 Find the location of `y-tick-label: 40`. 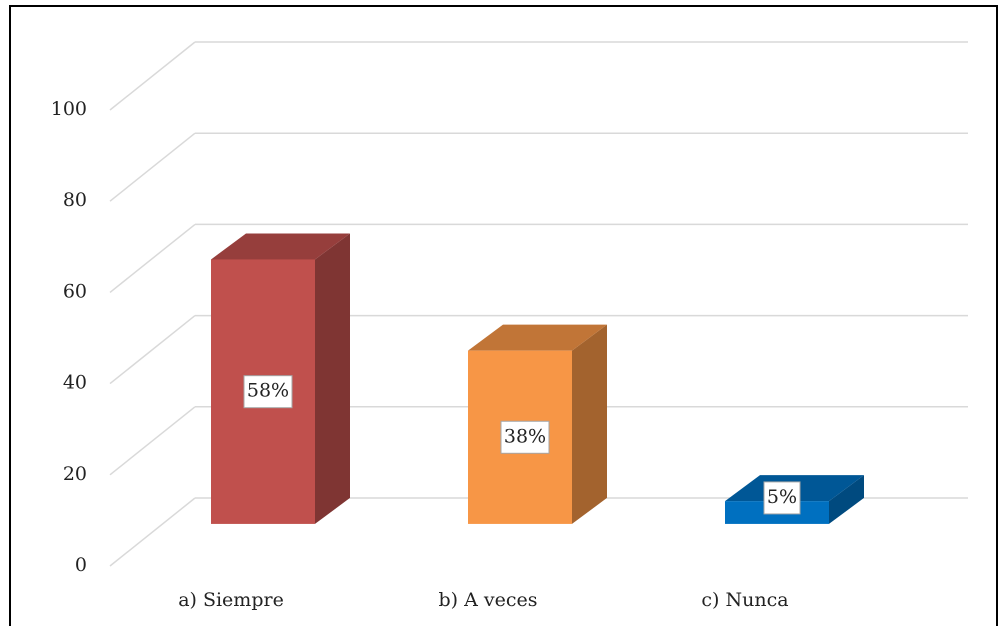

y-tick-label: 40 is located at coordinates (75, 383).